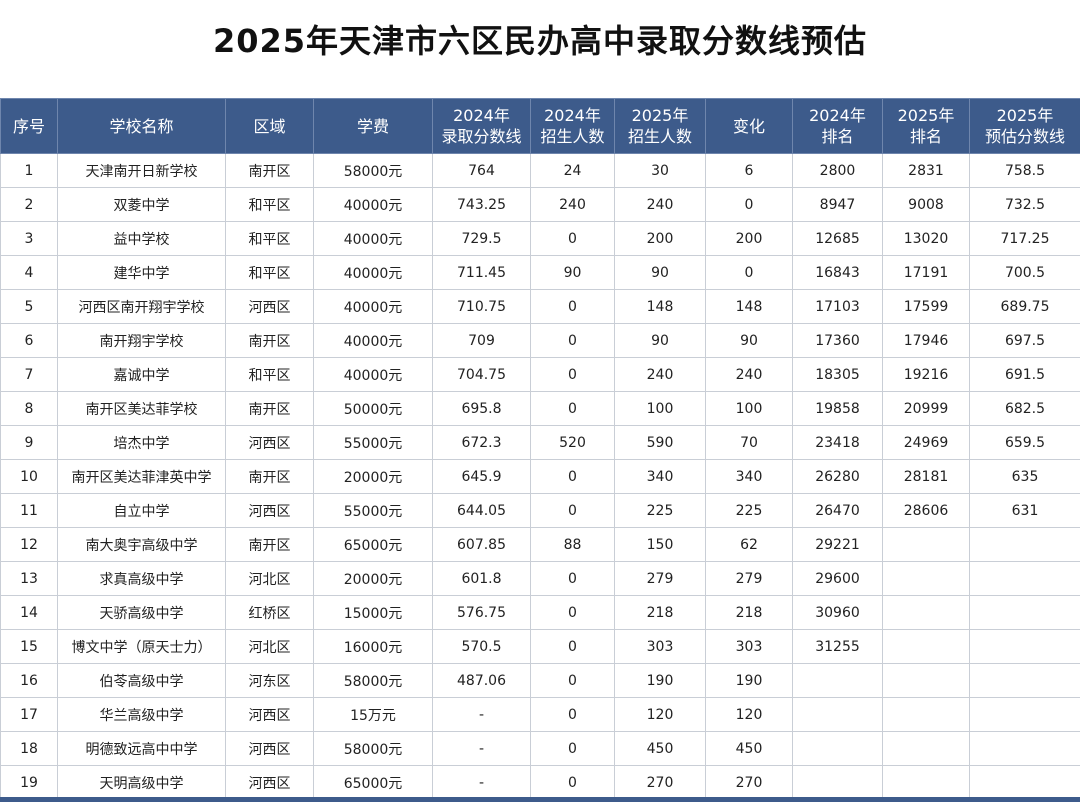 The image size is (1080, 802). Describe the element at coordinates (481, 578) in the screenshot. I see `table-cell: 601.8` at that location.